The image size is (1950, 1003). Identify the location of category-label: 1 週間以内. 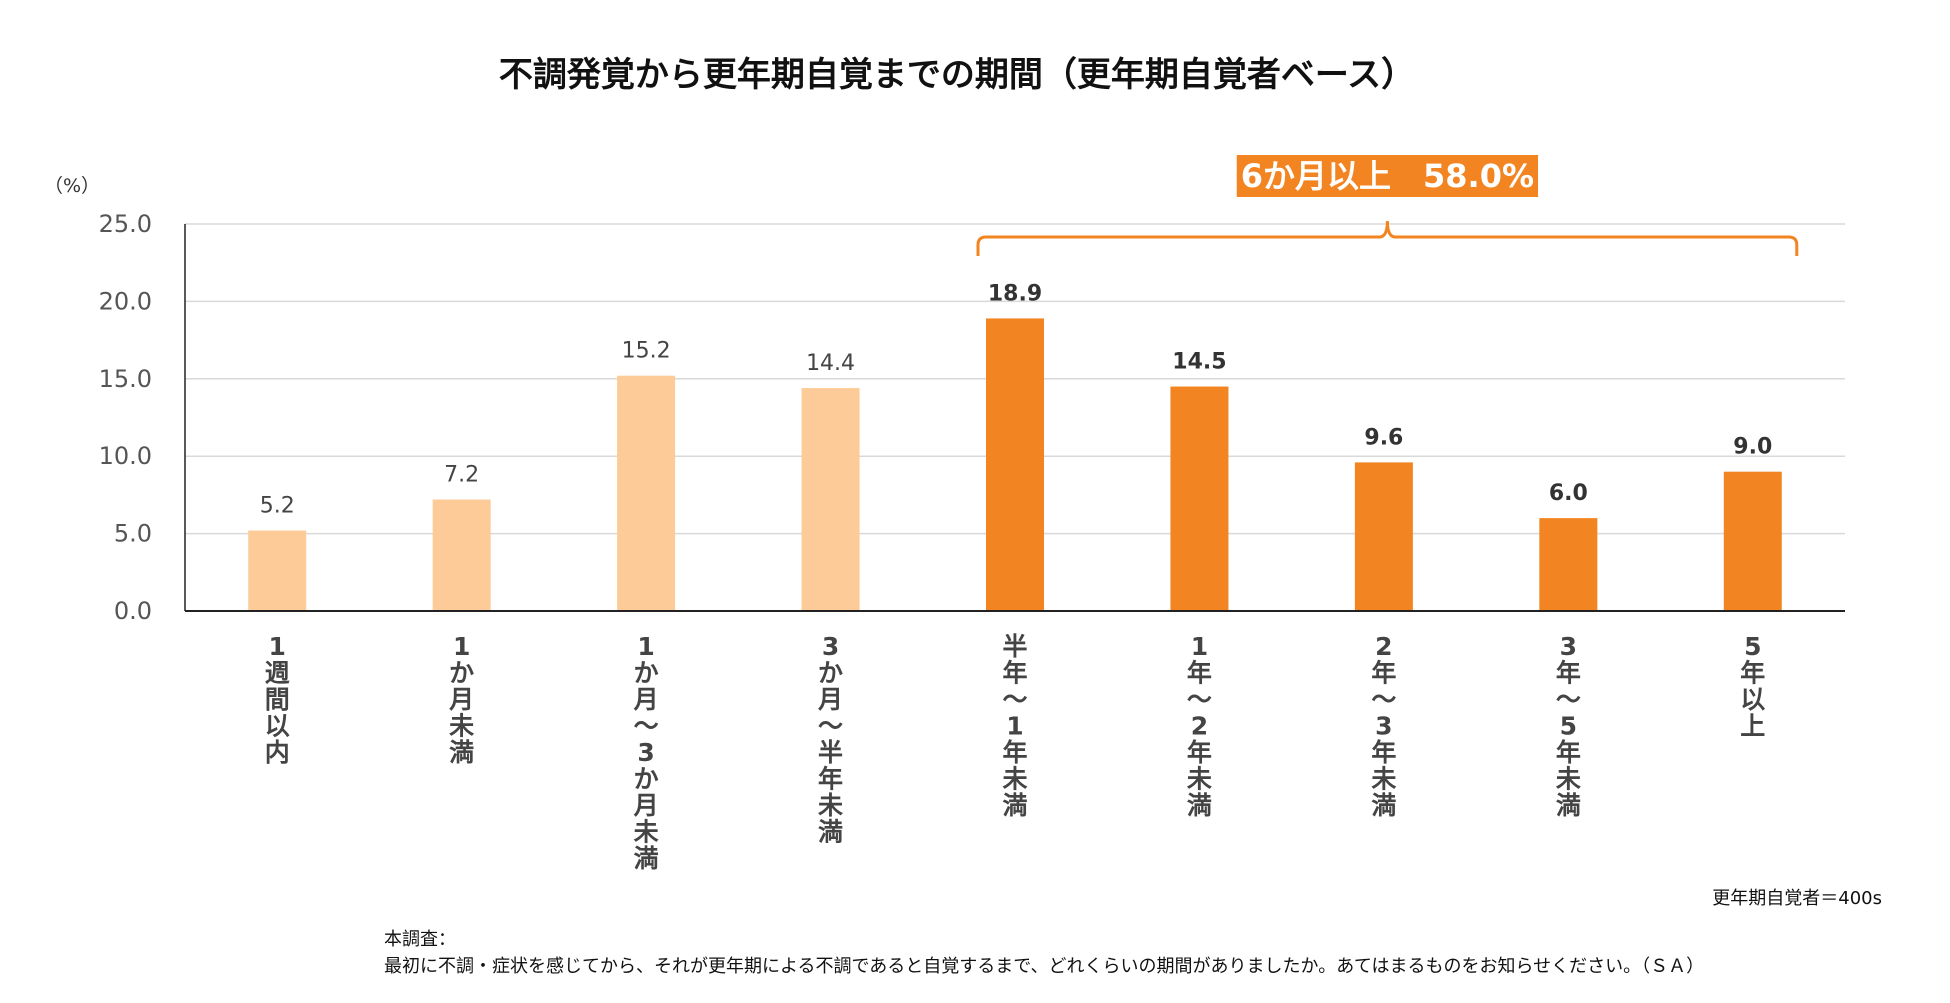
(277, 699).